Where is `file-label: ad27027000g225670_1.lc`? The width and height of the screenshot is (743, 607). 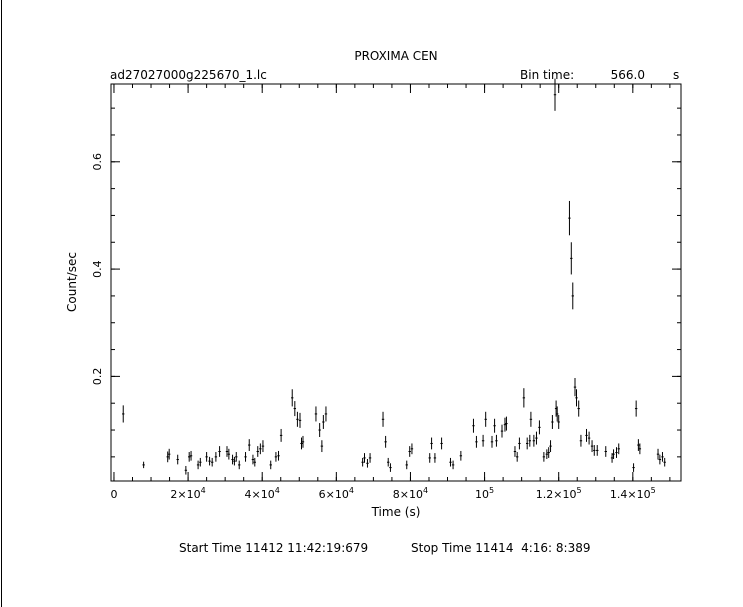 file-label: ad27027000g225670_1.lc is located at coordinates (188, 75).